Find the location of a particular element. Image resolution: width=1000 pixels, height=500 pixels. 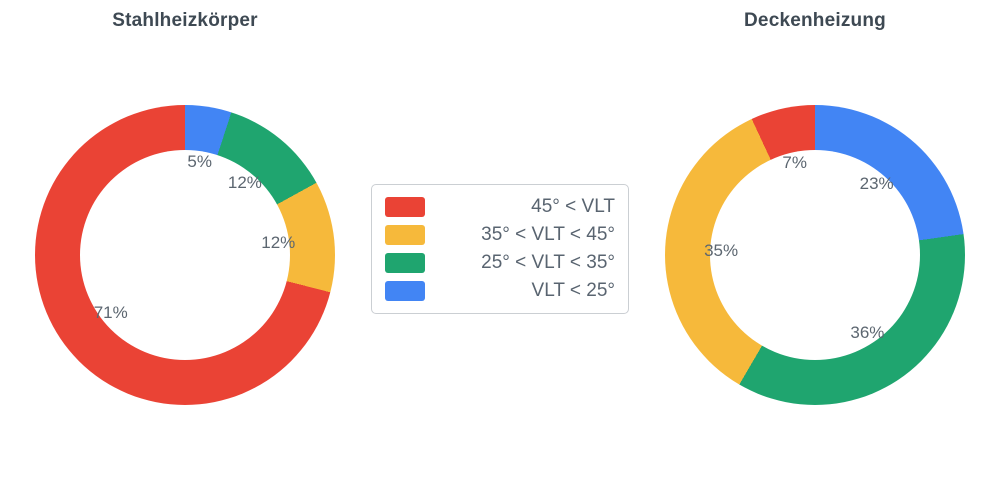

chart-title-left: Stahlheizkörper is located at coordinates (185, 20).